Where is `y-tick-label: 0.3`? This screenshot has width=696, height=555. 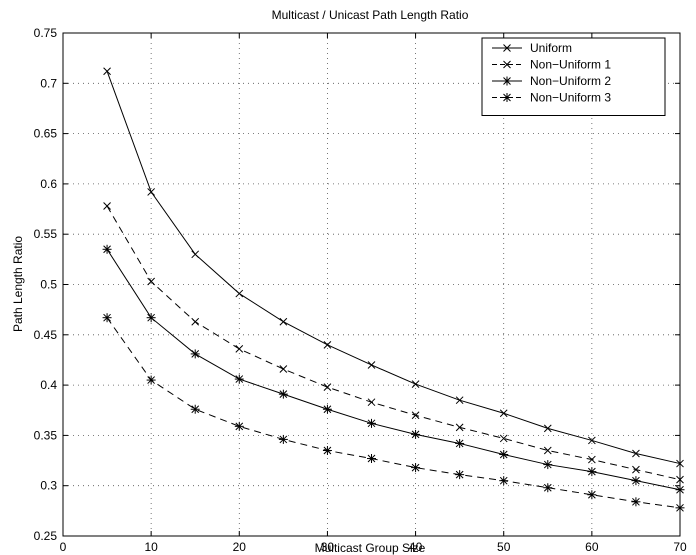 y-tick-label: 0.3 is located at coordinates (48, 486).